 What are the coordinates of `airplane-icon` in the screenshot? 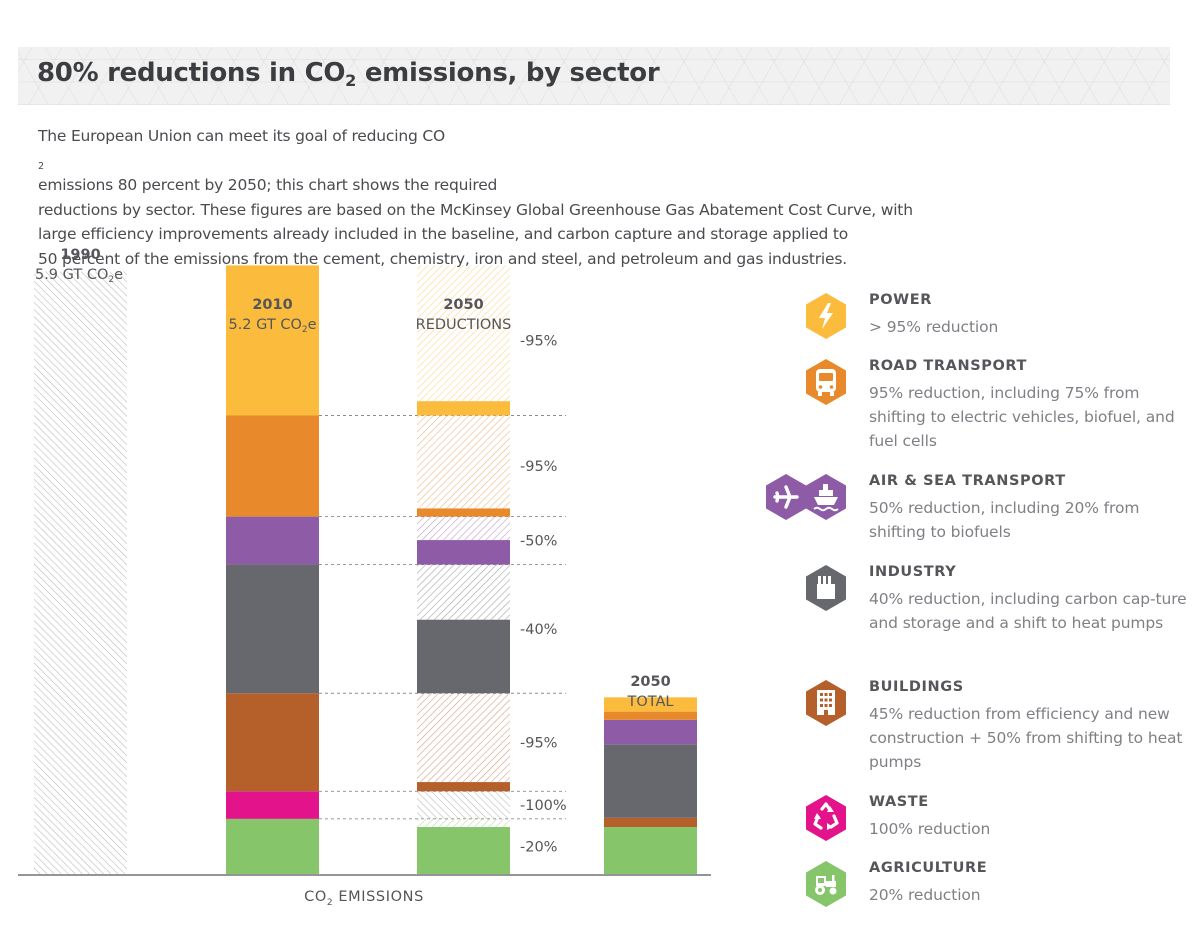 It's located at (786, 497).